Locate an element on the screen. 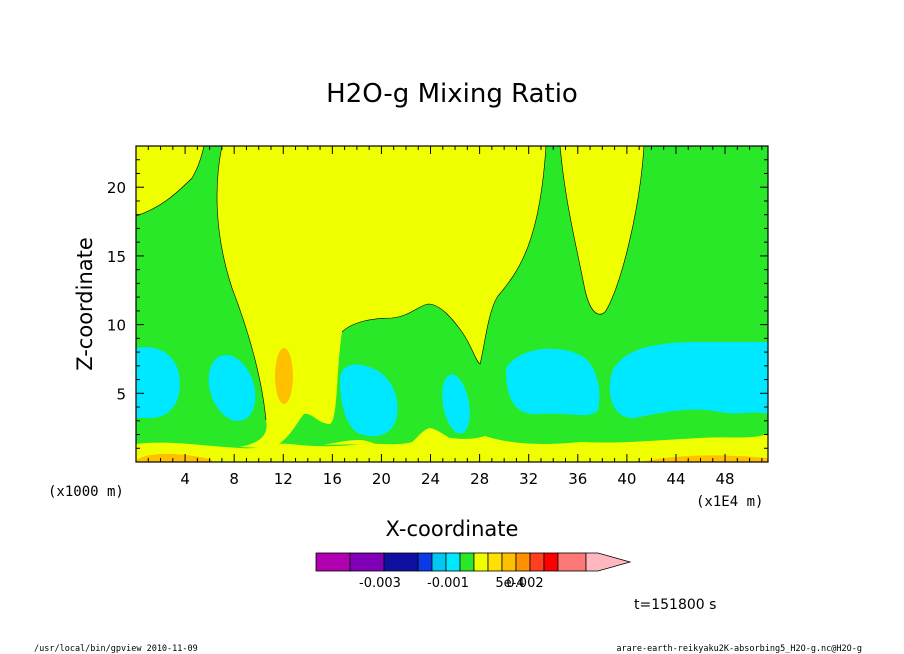  x-tick-label: 16 is located at coordinates (332, 479).